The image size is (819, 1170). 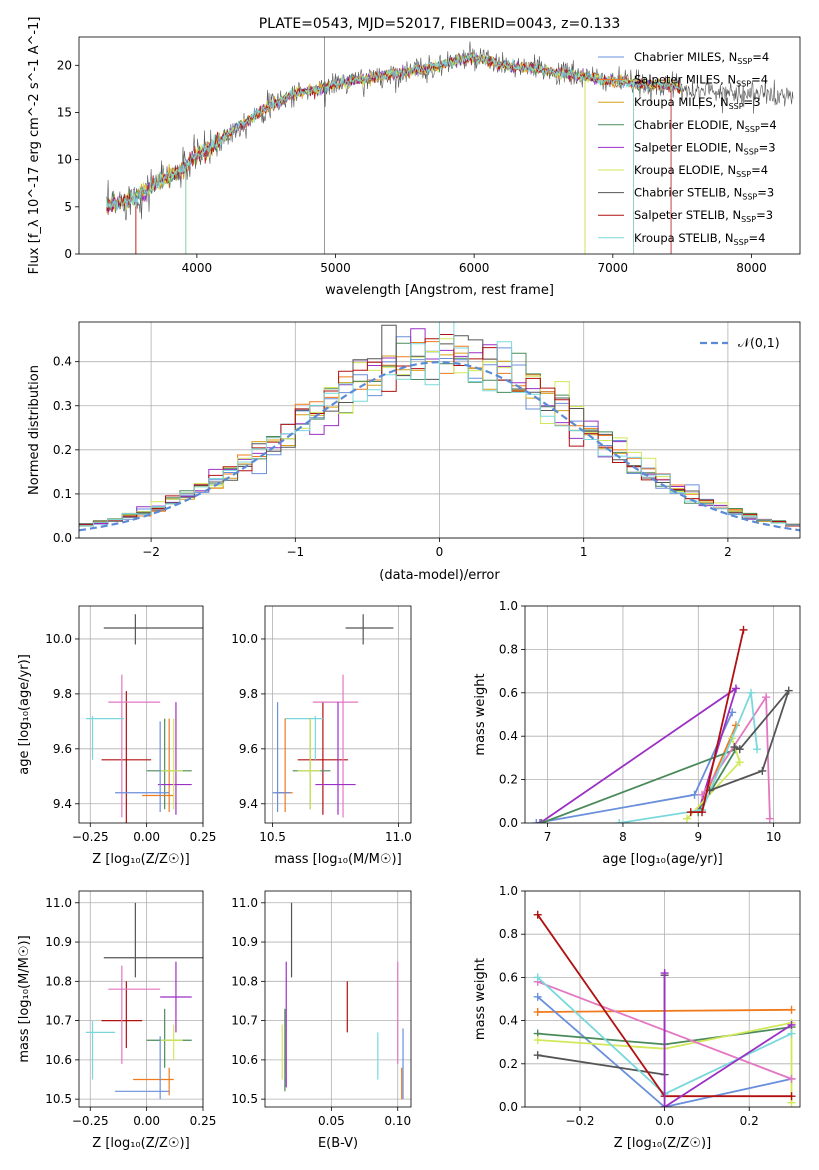 I want to click on x-tick-label: 10.5, so click(x=272, y=837).